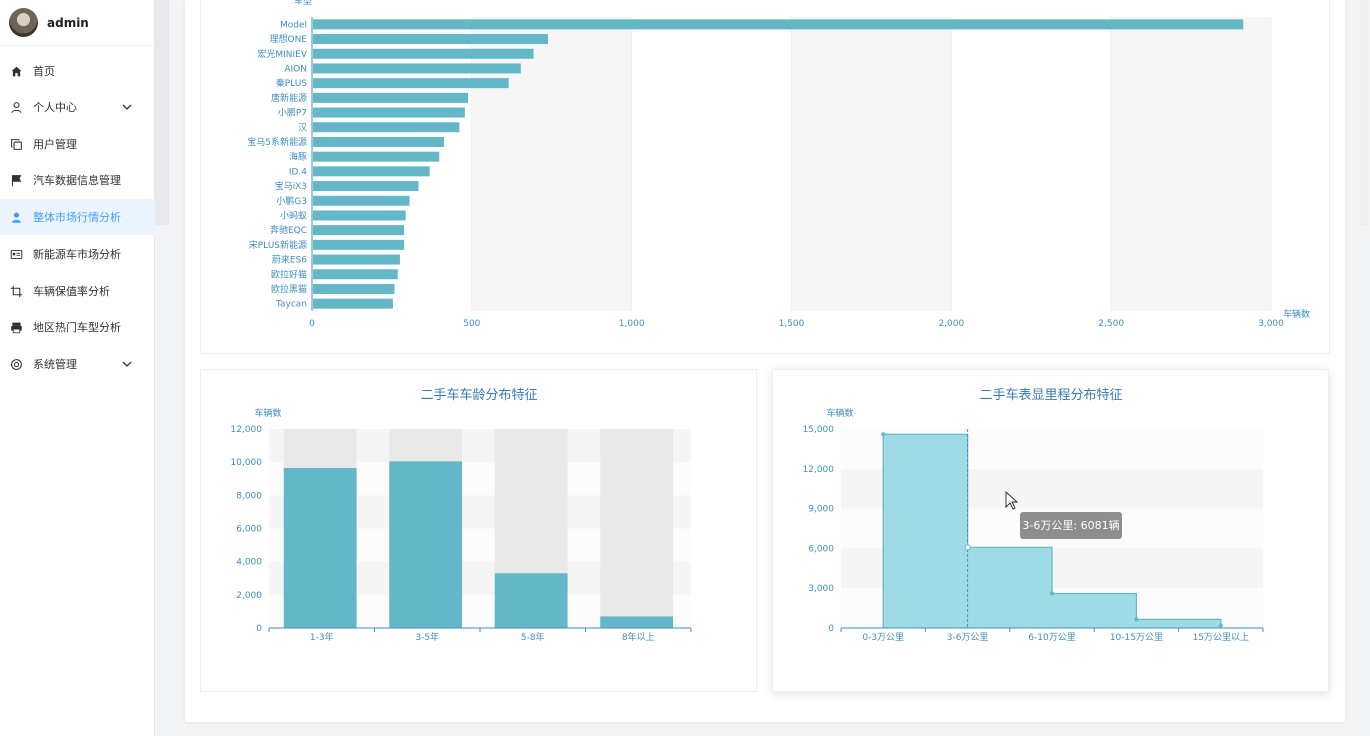  What do you see at coordinates (162, 112) in the screenshot?
I see `sidebar-scrollbar` at bounding box center [162, 112].